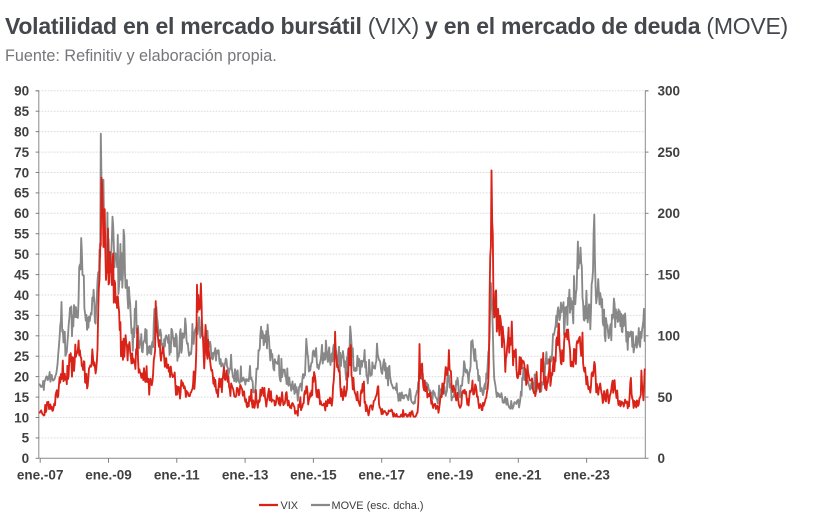  What do you see at coordinates (26, 438) in the screenshot?
I see `svg-text: 5` at bounding box center [26, 438].